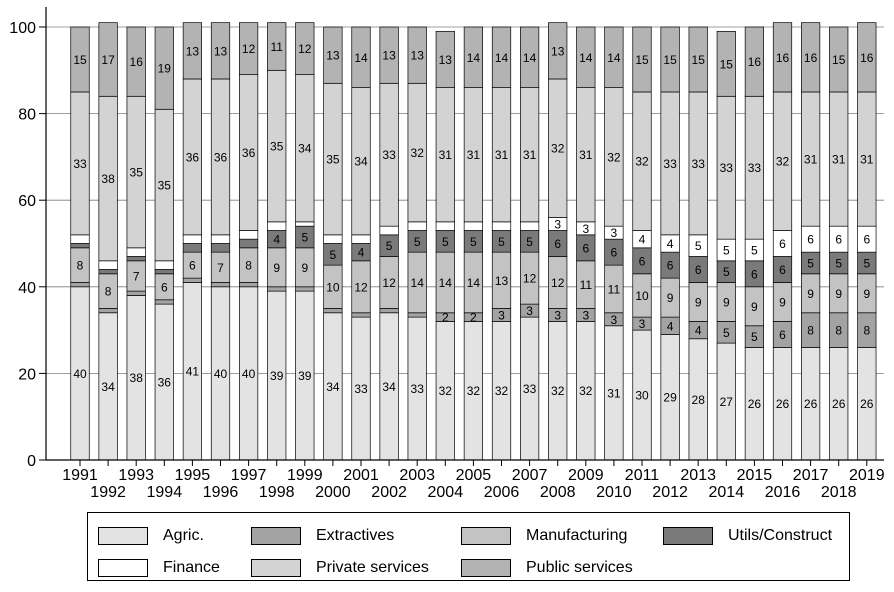  I want to click on legend-label: Utils/Construct, so click(780, 535).